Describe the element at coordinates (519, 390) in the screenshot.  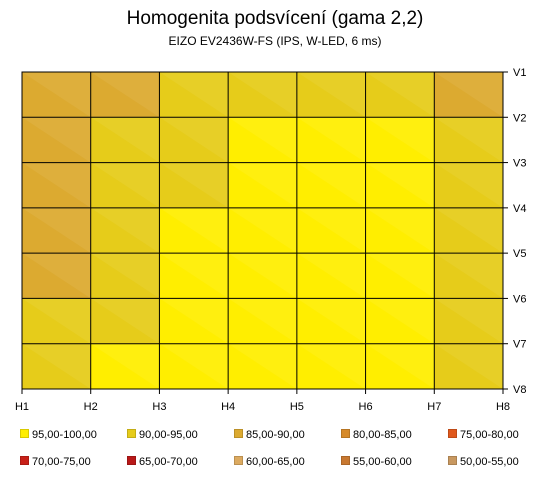
I see `y-tick-label: V8` at that location.